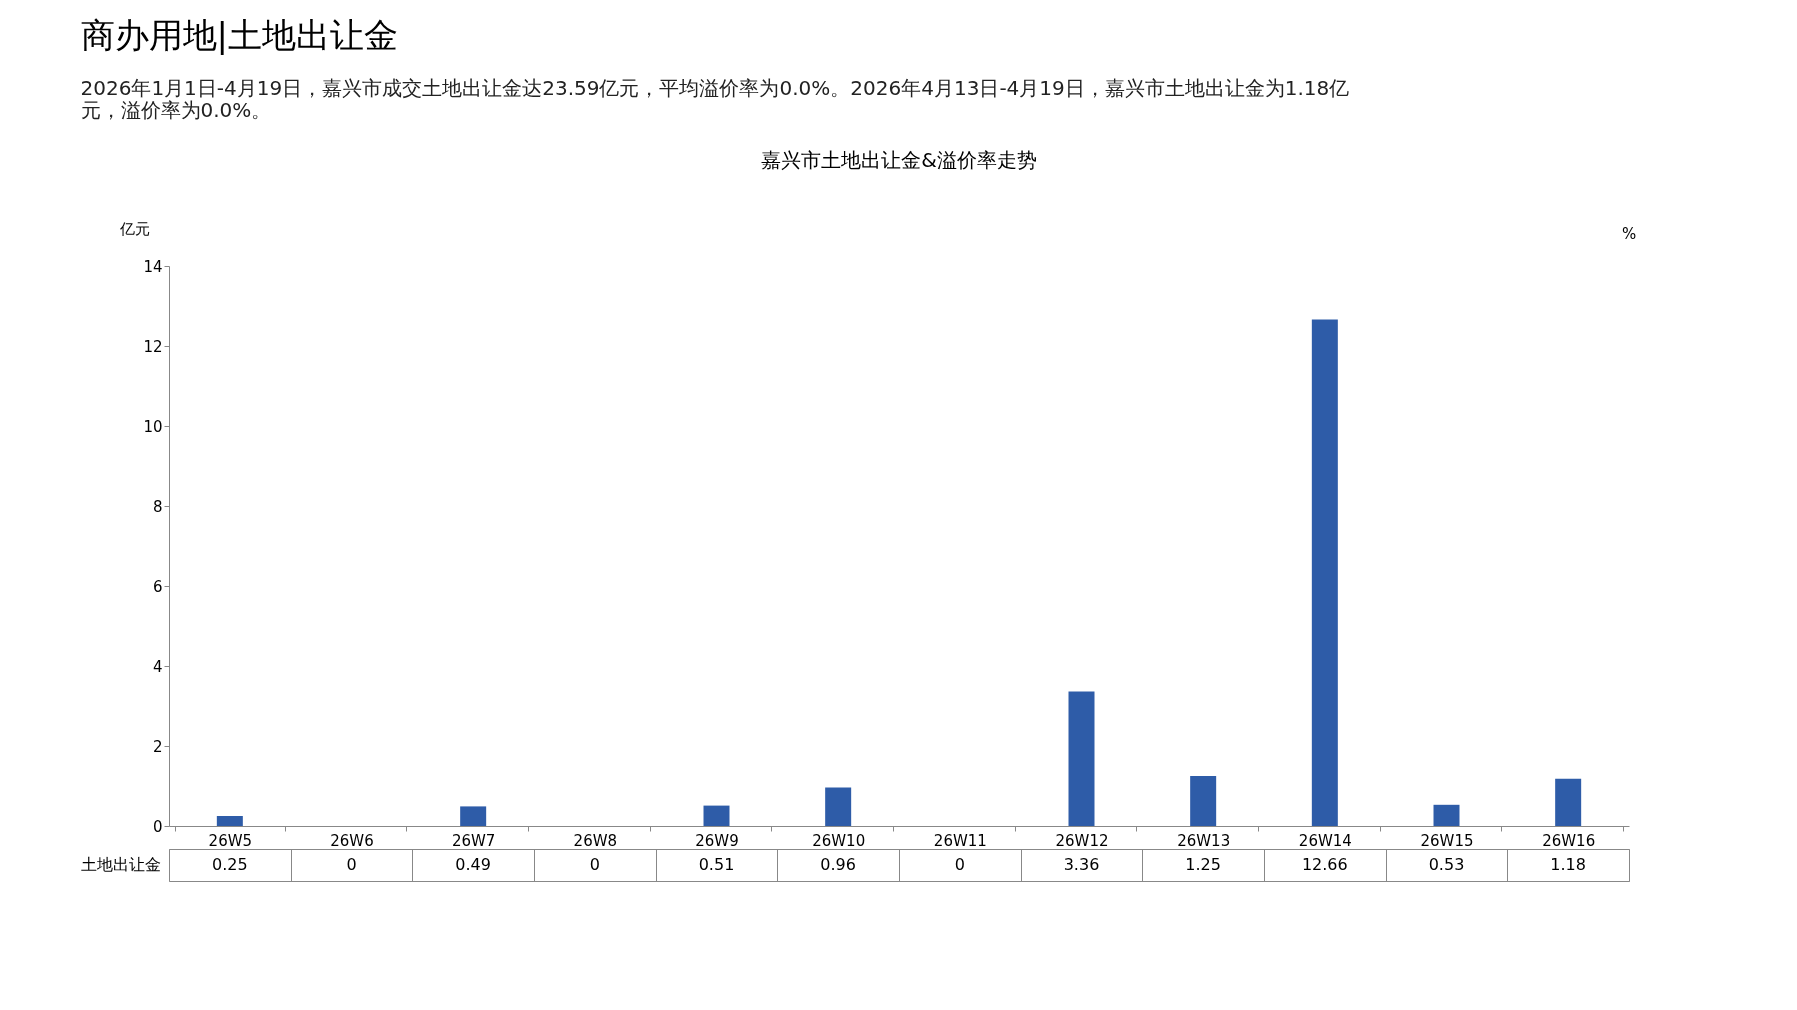  I want to click on y-tick-label: 4, so click(157, 666).